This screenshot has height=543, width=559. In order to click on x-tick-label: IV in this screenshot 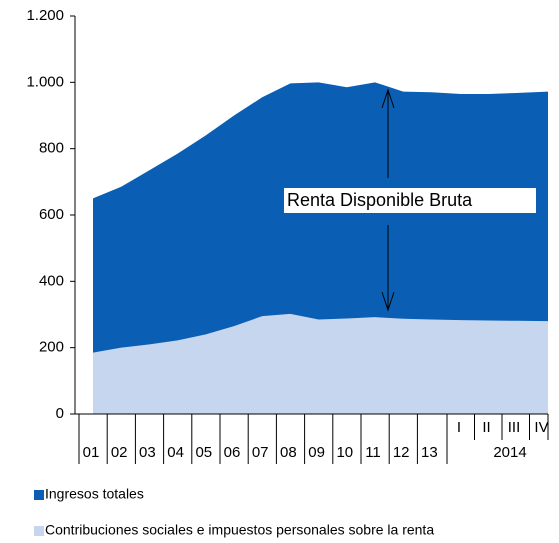, I will do `click(541, 427)`.